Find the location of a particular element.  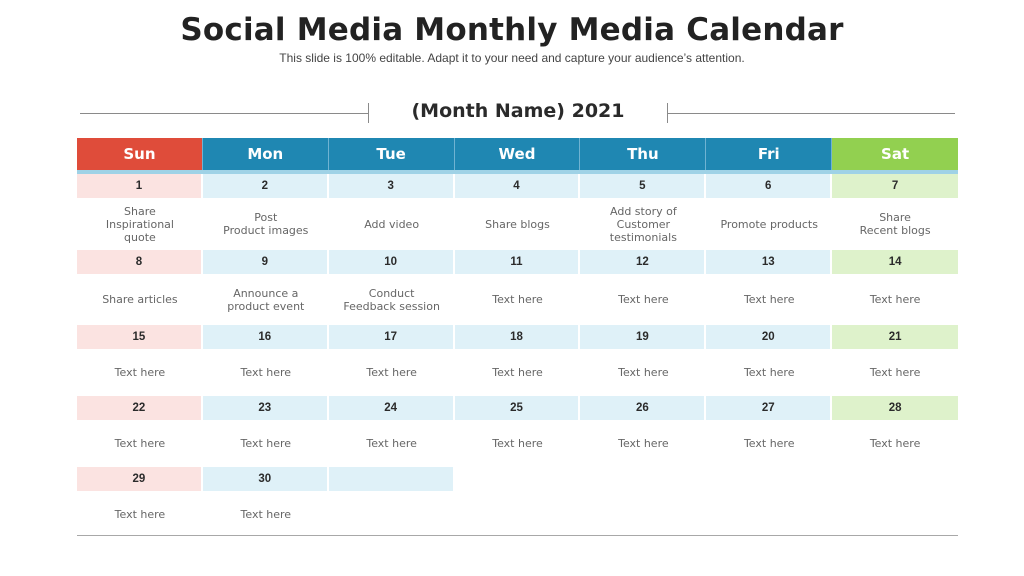

day-header-wed: Wed is located at coordinates (517, 154).